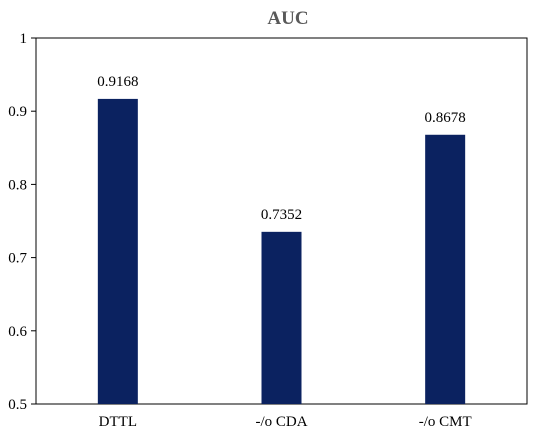 This screenshot has width=550, height=436. Describe the element at coordinates (17, 185) in the screenshot. I see `y-tick-label: 0.8` at that location.